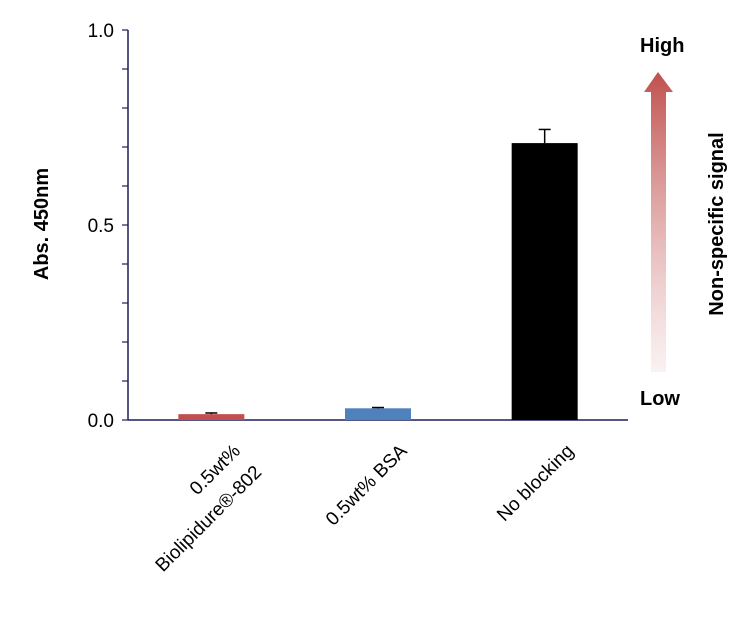 This screenshot has width=750, height=620. I want to click on y-ticks: 0.0 0.5 1.0, so click(108, 226).